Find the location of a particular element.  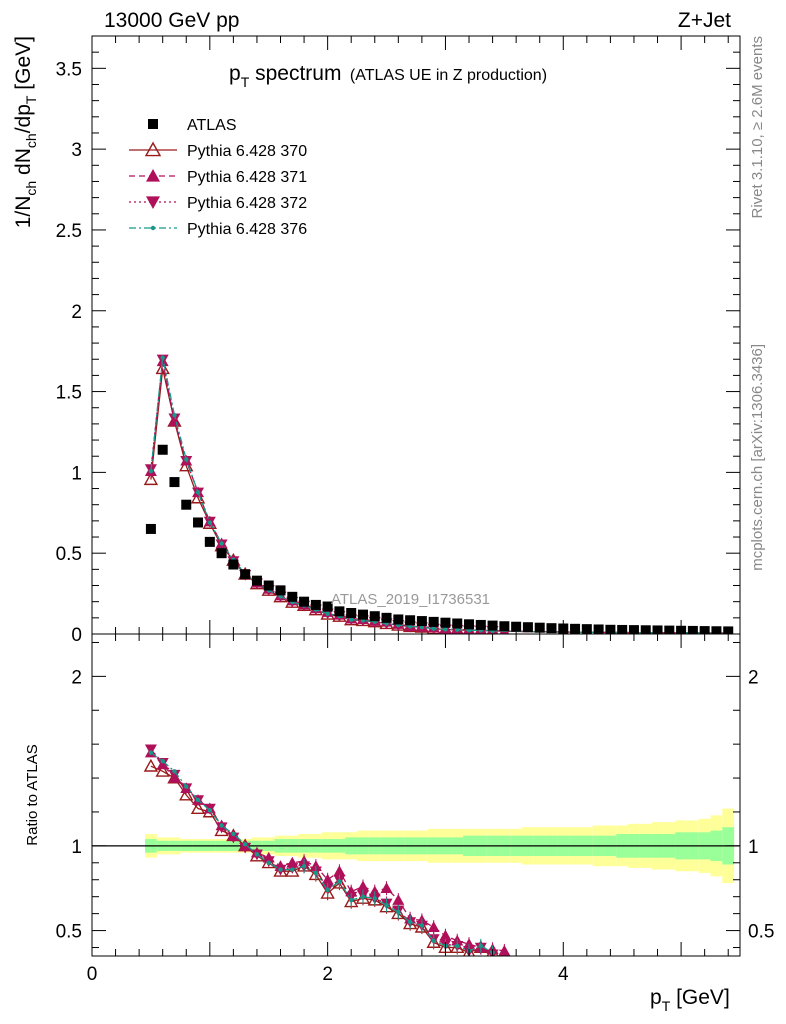

y-tick-label: 0.5 is located at coordinates (69, 554).